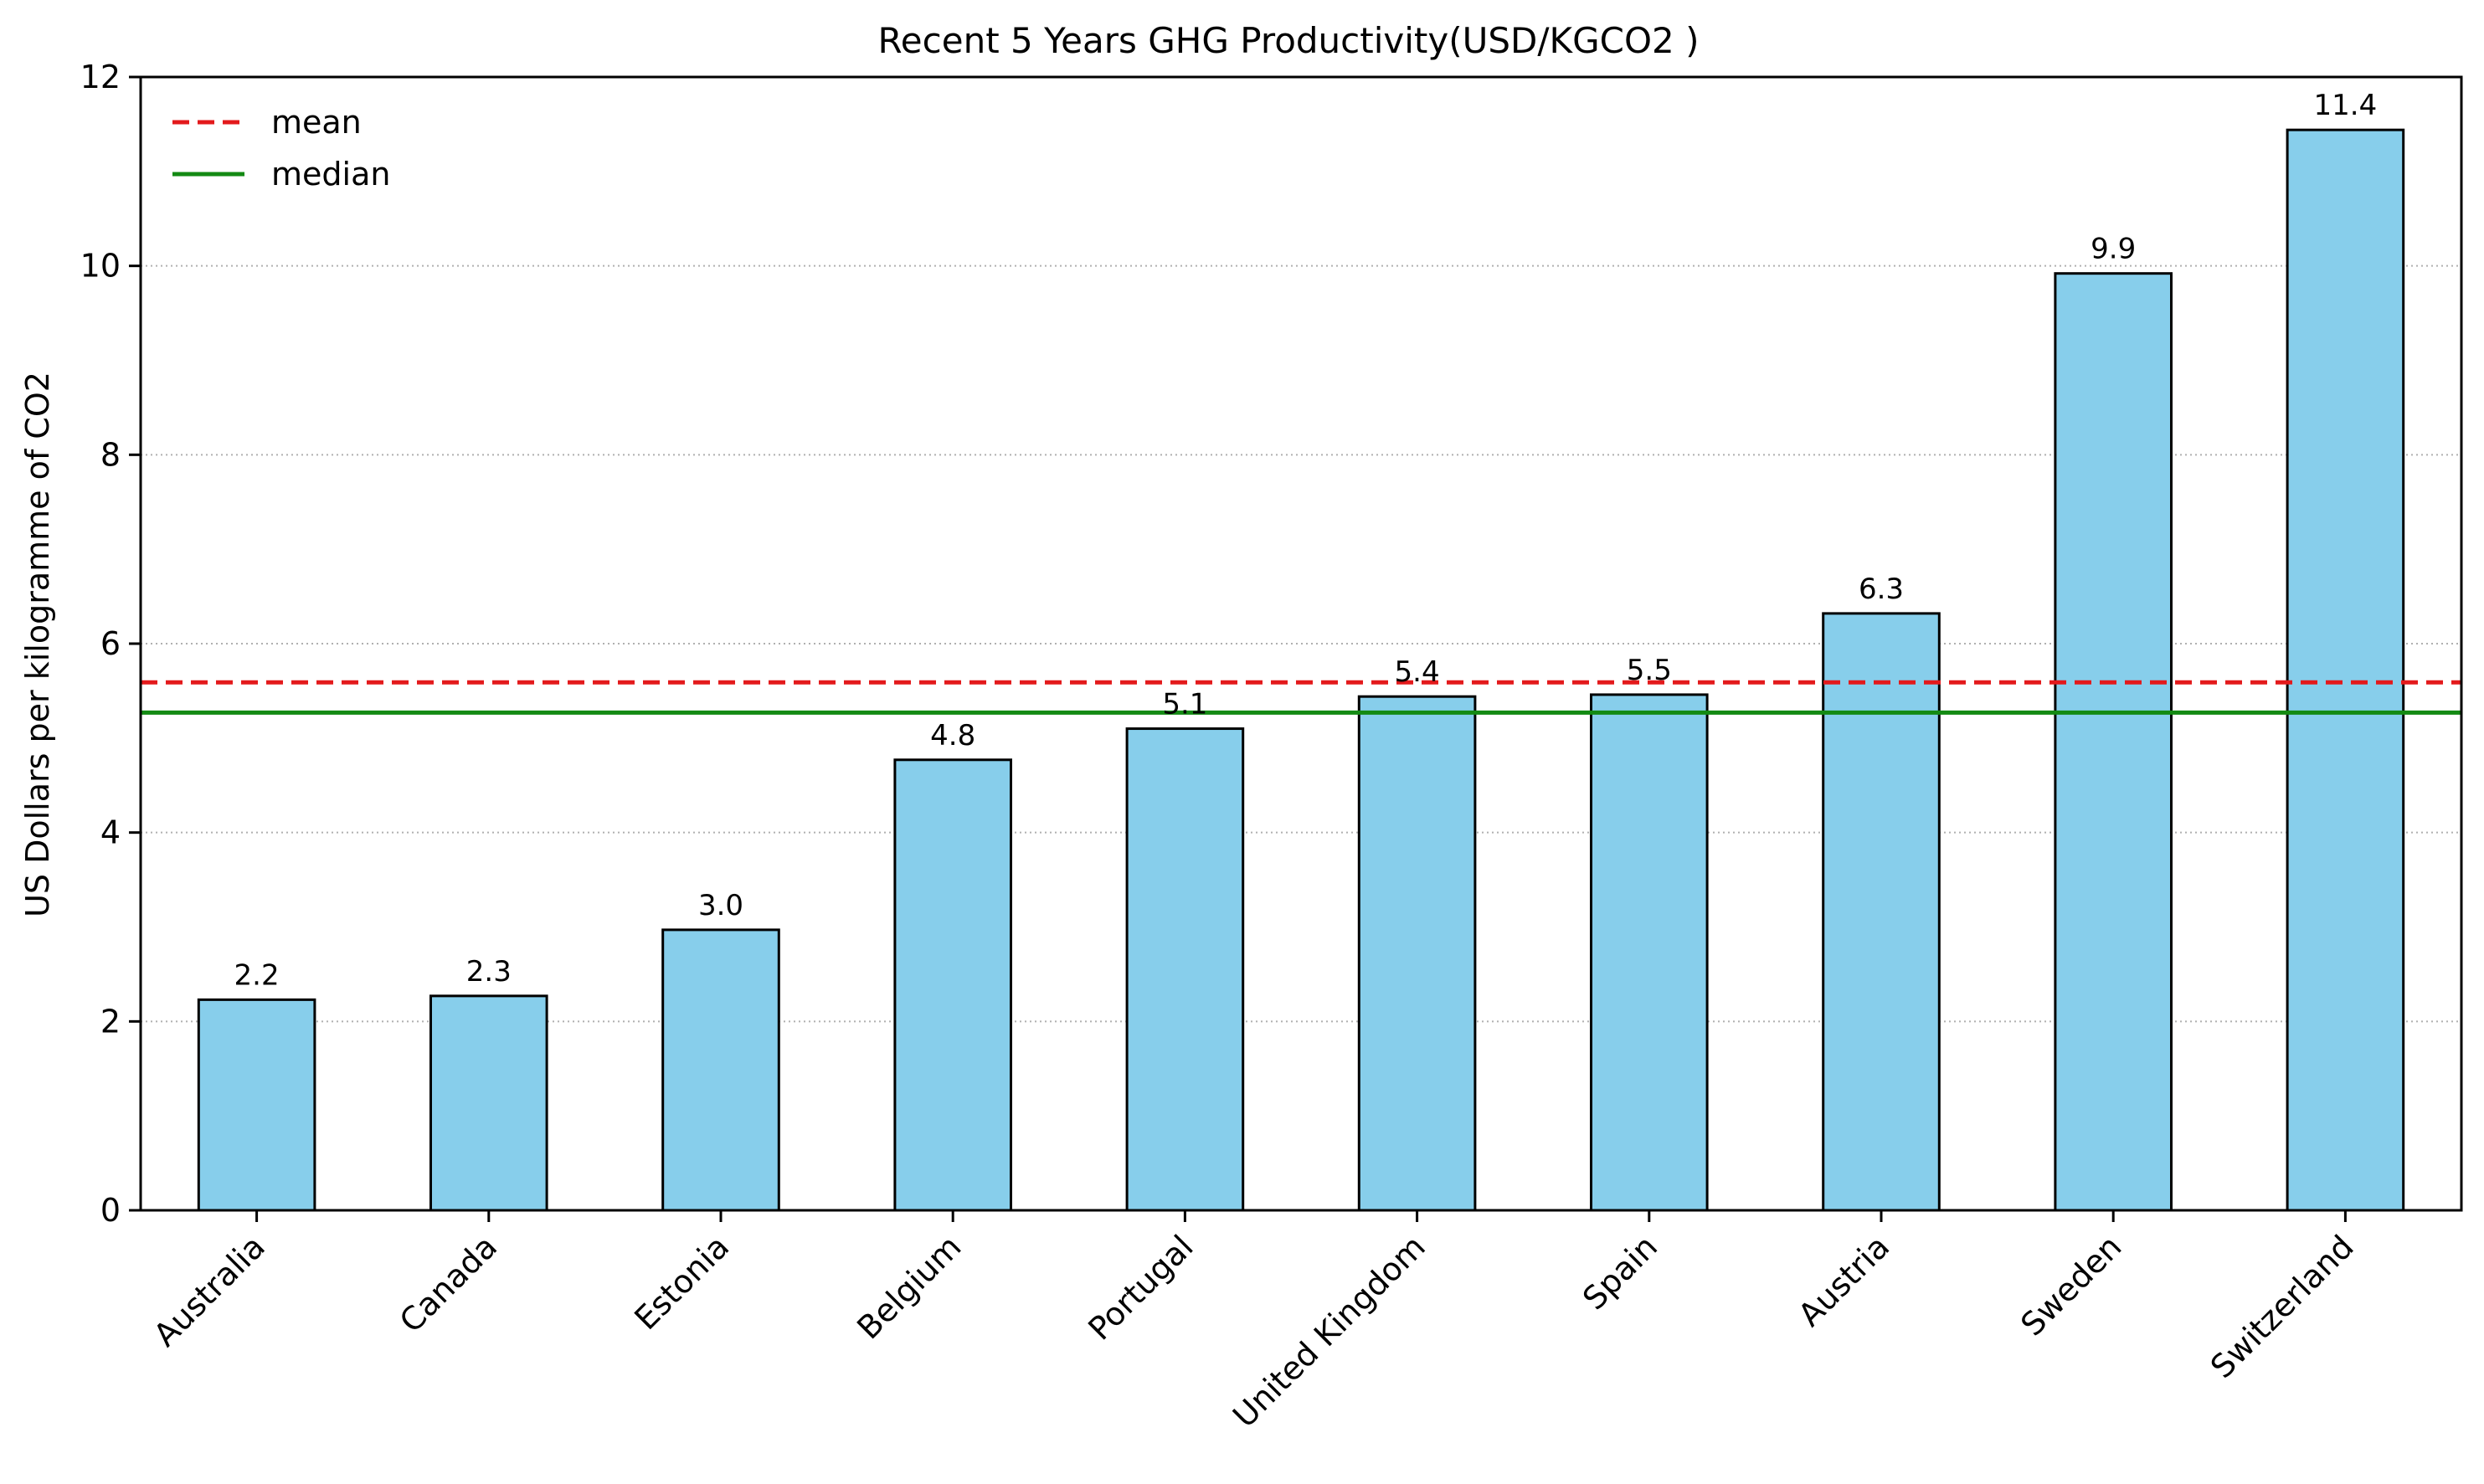 The width and height of the screenshot is (2484, 1484). I want to click on y-tick-label: 2, so click(111, 1021).